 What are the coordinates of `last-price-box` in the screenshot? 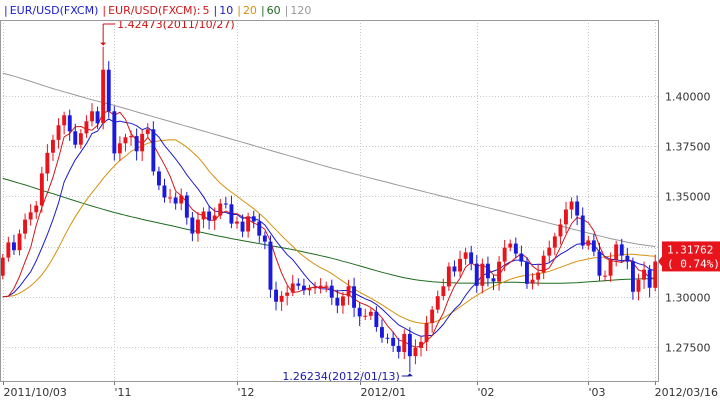 It's located at (691, 256).